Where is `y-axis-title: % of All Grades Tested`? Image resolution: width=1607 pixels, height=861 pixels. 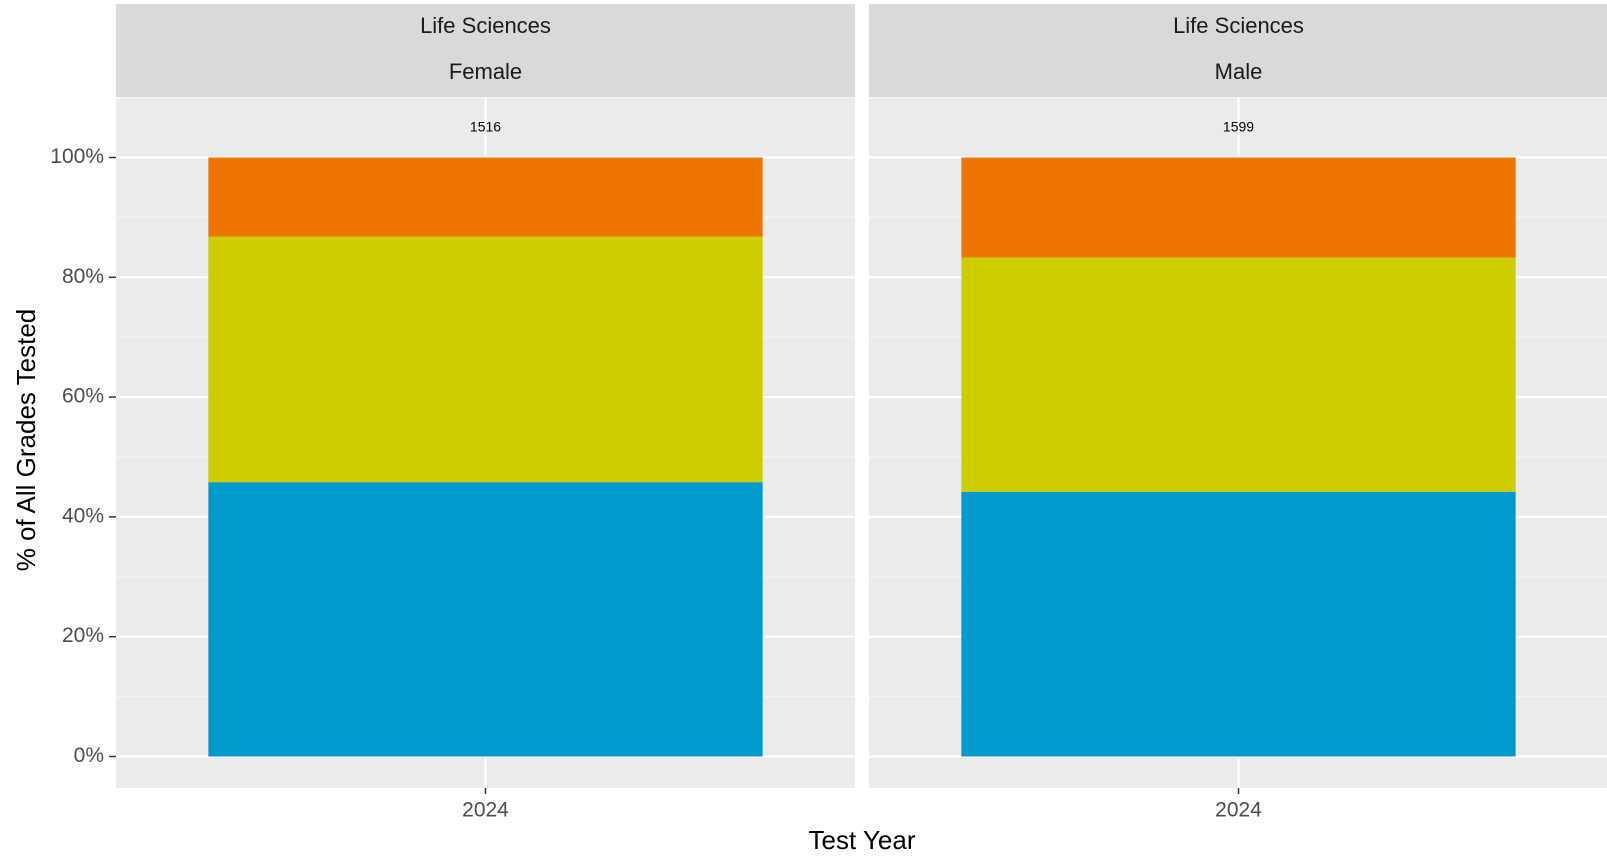
y-axis-title: % of All Grades Tested is located at coordinates (26, 440).